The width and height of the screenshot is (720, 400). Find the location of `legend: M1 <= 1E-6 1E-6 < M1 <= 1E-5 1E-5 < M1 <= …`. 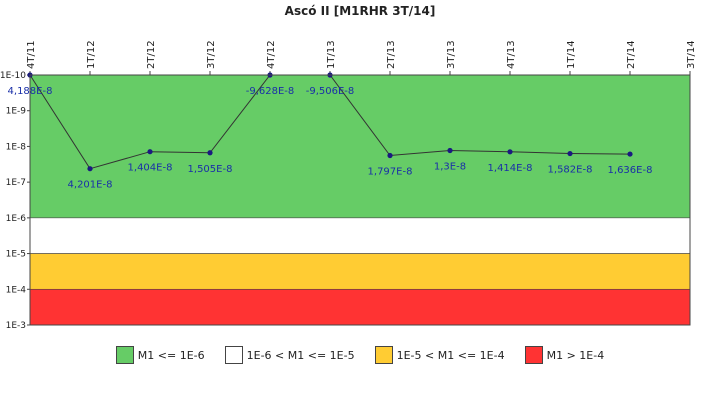

legend: M1 <= 1E-6 1E-6 < M1 <= 1E-5 1E-5 < M1 <= … is located at coordinates (360, 355).